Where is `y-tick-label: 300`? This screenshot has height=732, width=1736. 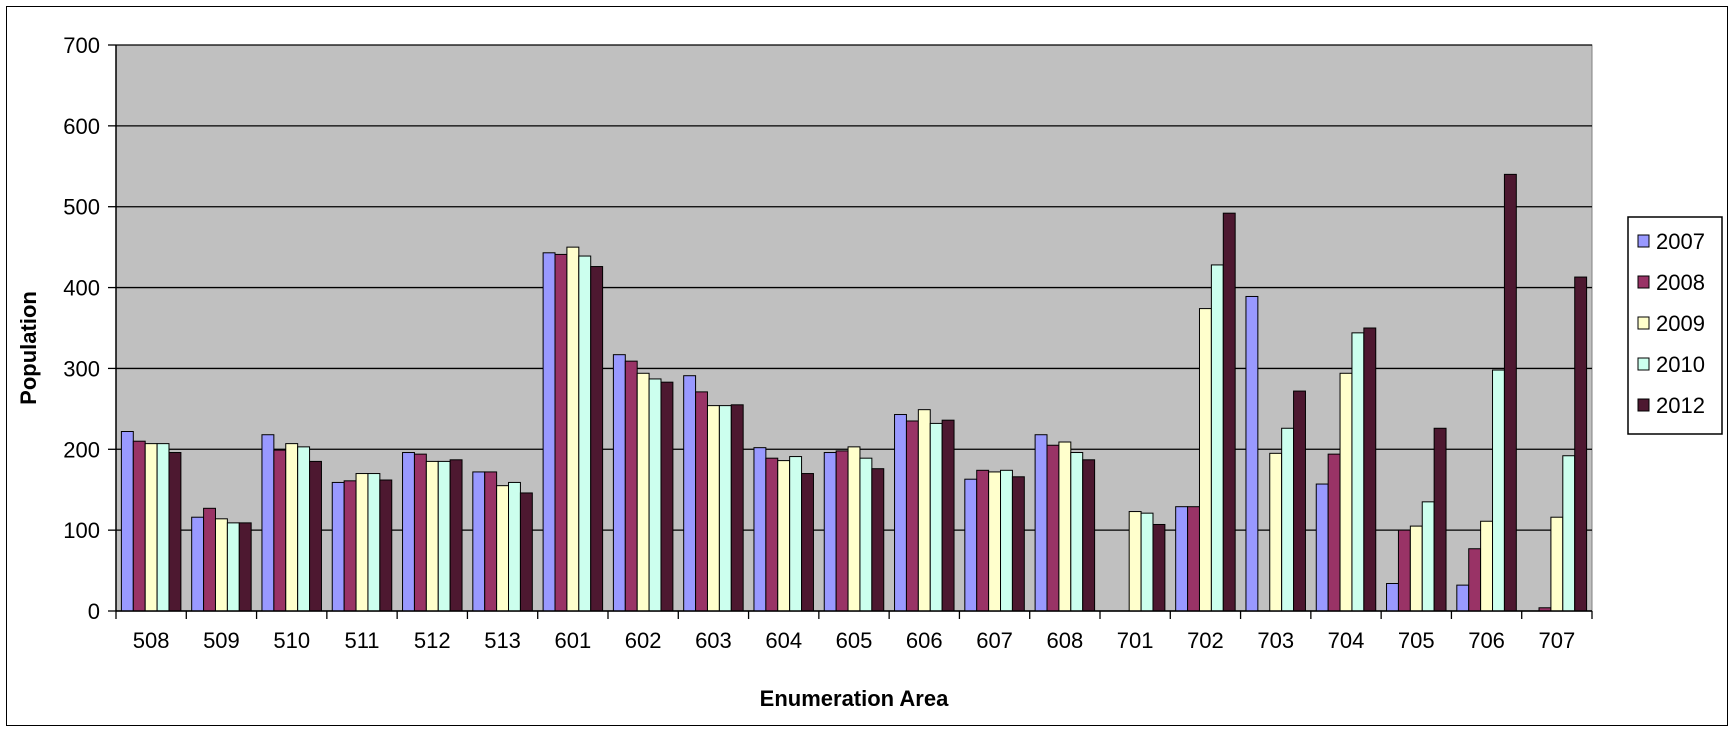
y-tick-label: 300 is located at coordinates (81, 368).